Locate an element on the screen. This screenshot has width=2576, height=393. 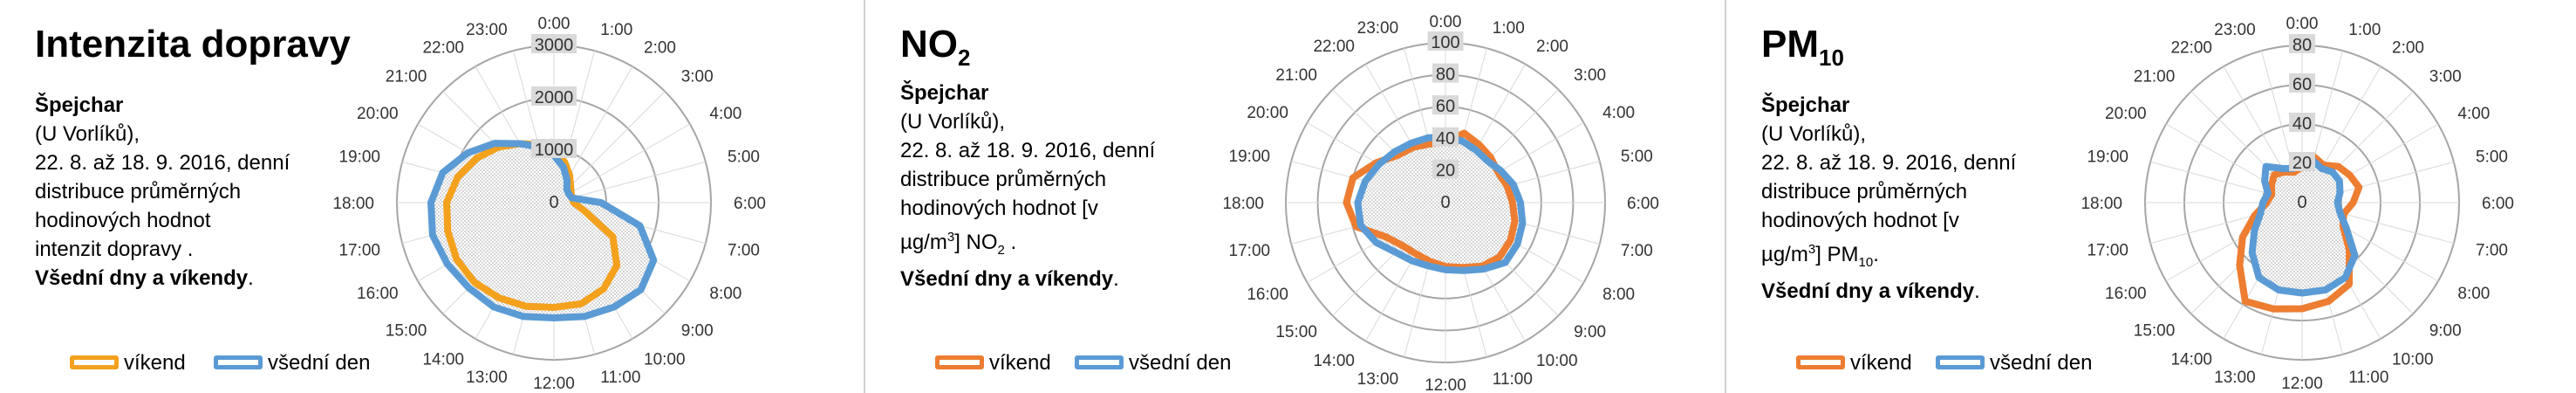
desc-line: hodinových hodnot is located at coordinates (123, 220).